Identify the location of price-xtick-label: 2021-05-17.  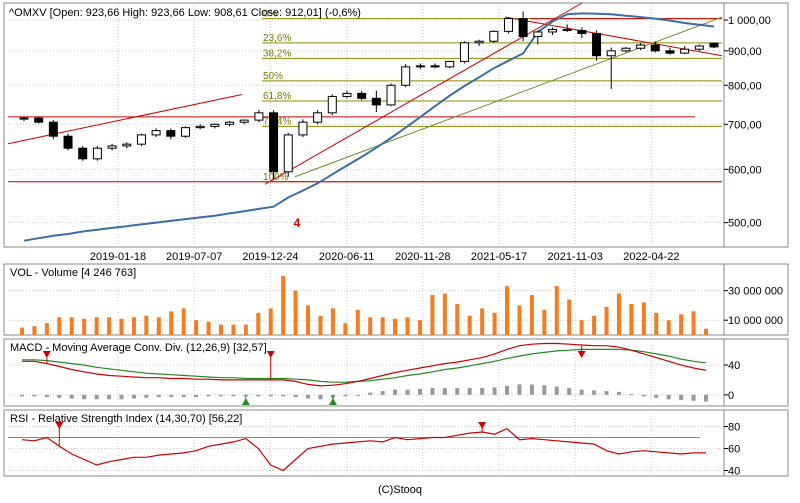
(499, 257).